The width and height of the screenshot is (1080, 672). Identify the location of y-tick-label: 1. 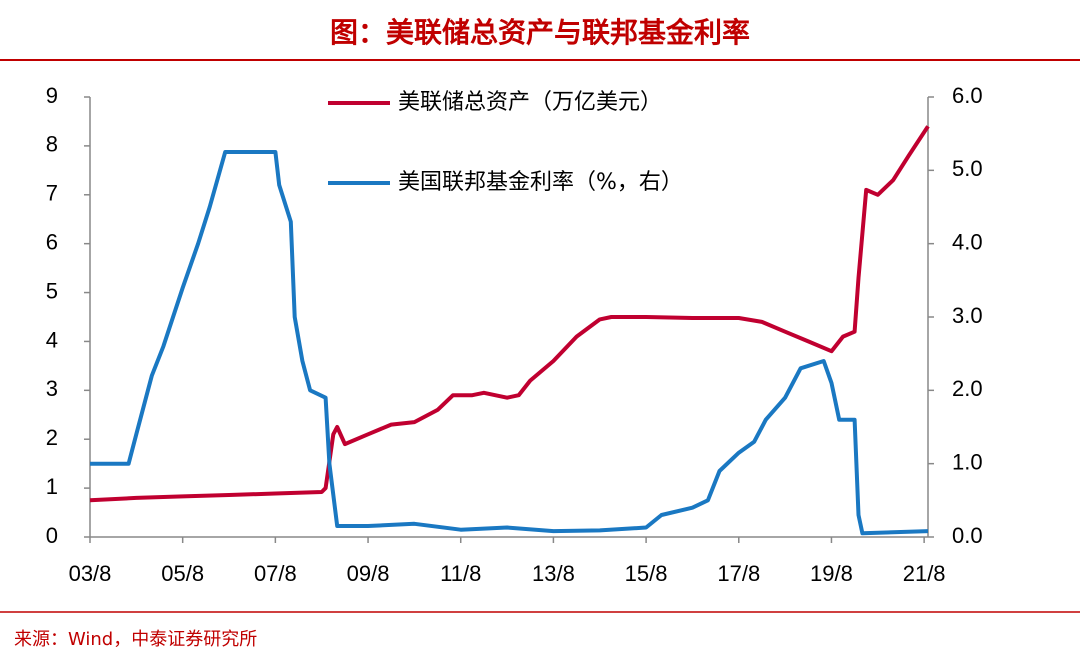
(52, 486).